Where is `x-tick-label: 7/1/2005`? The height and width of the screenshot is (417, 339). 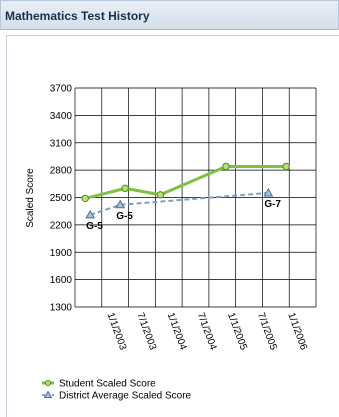
x-tick-label: 7/1/2005 is located at coordinates (267, 331).